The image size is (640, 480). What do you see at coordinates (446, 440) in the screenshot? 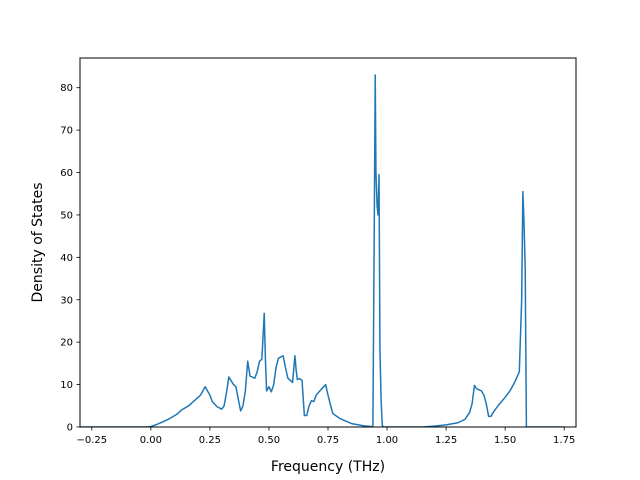
I see `x-tick-label: 1.25` at bounding box center [446, 440].